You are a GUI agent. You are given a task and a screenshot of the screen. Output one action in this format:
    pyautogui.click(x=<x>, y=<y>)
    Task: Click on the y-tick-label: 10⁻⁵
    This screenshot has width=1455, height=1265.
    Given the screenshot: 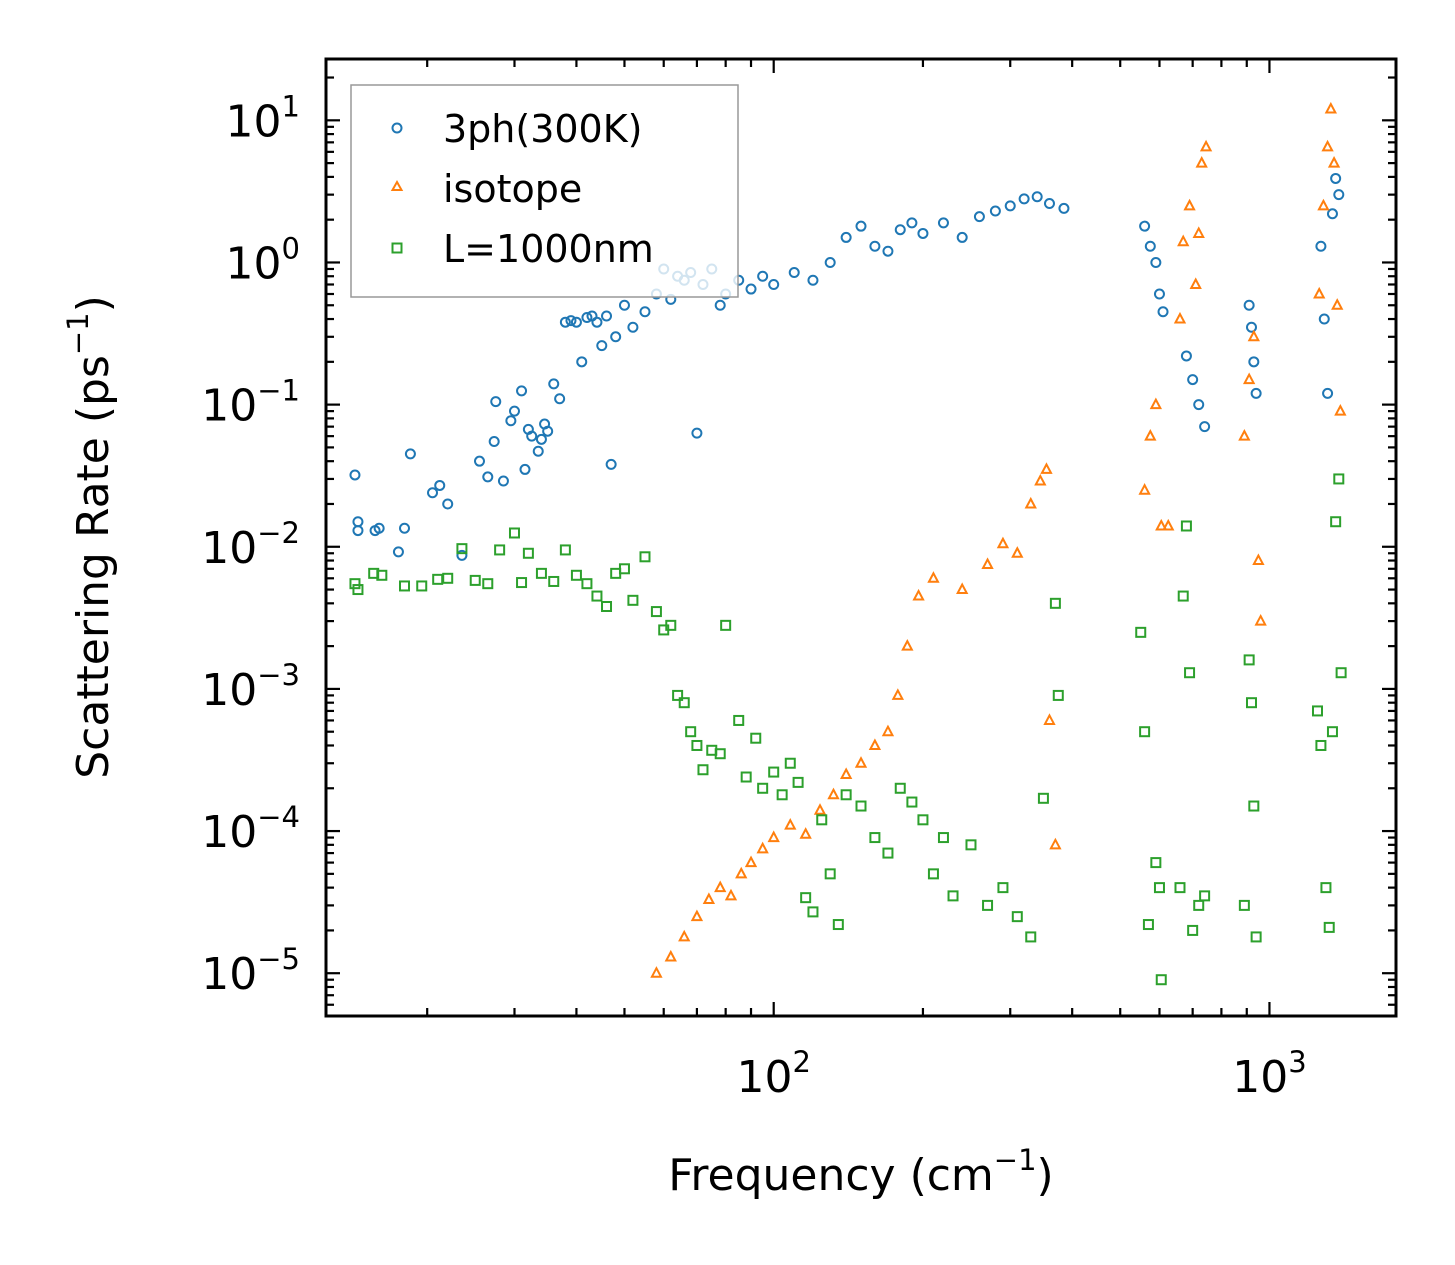 What is the action you would take?
    pyautogui.click(x=250, y=971)
    